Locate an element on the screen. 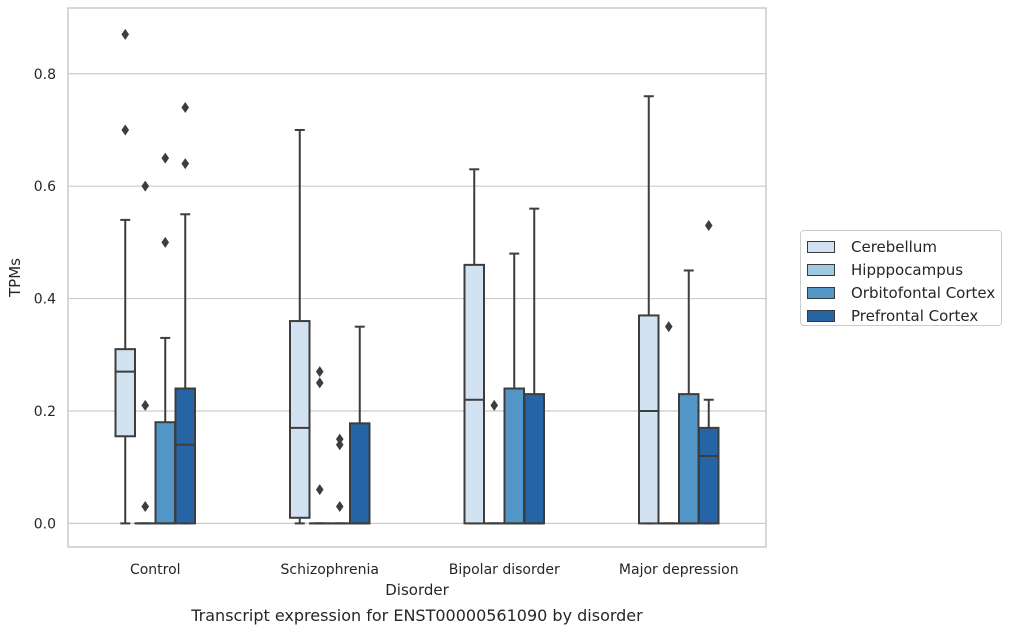 This screenshot has height=634, width=1014. legend-item: Cerebellum is located at coordinates (901, 246).